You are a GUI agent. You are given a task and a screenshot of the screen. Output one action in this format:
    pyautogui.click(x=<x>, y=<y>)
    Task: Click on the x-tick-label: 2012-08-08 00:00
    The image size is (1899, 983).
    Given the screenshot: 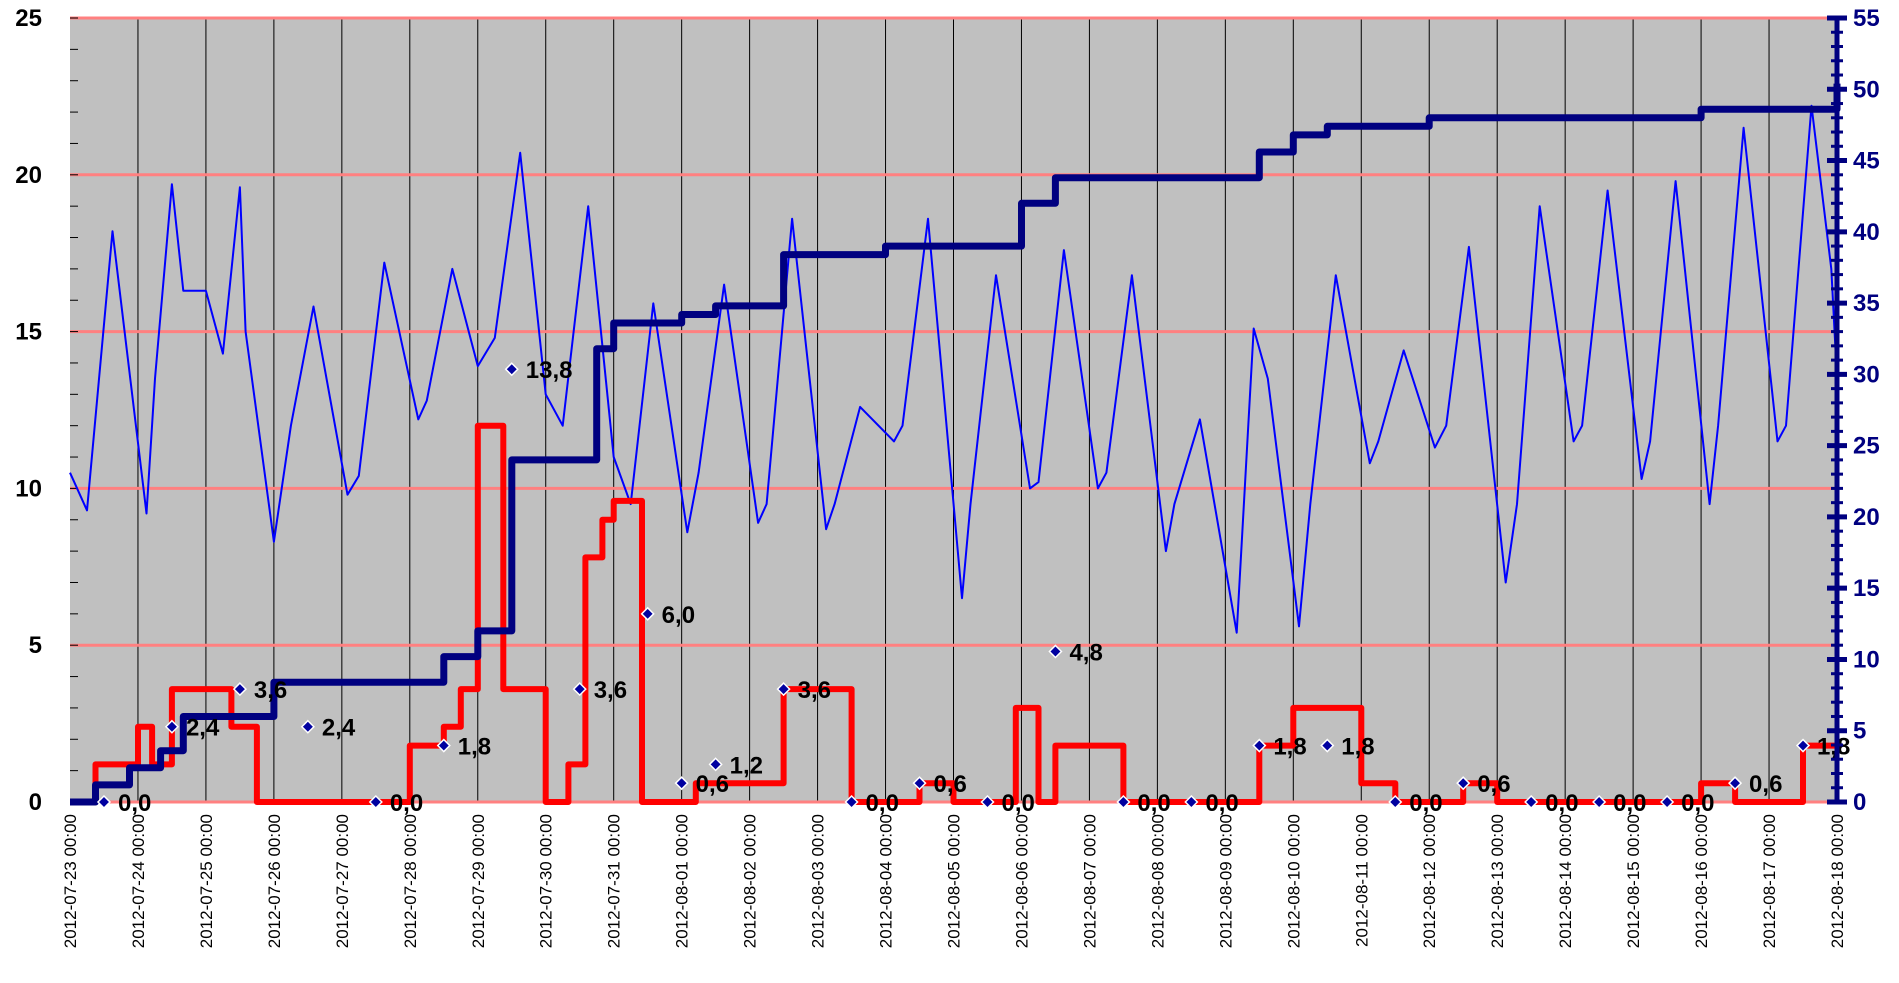 What is the action you would take?
    pyautogui.click(x=1157, y=881)
    